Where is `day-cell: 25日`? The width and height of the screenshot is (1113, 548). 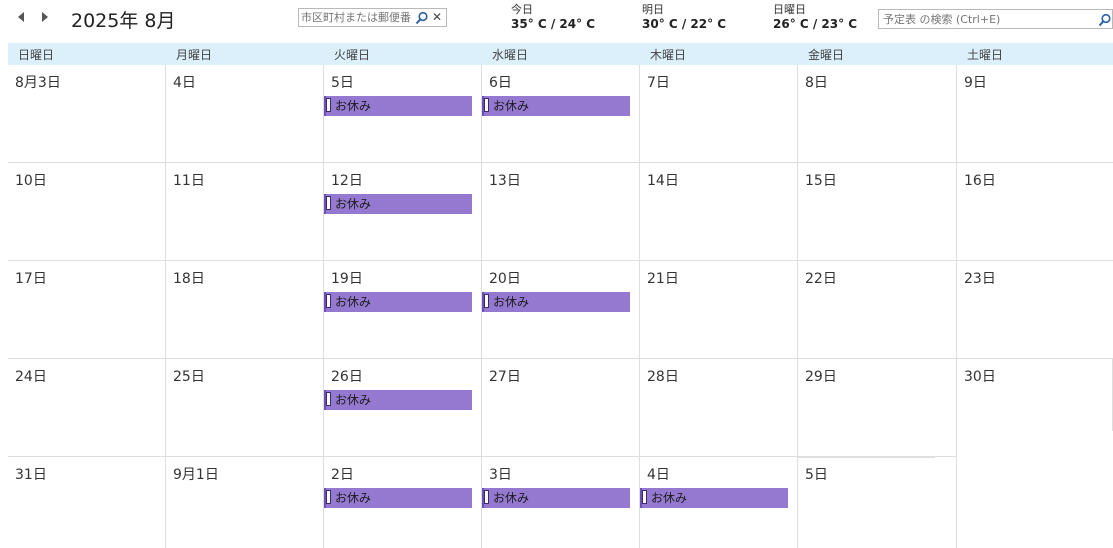 day-cell: 25日 is located at coordinates (245, 408).